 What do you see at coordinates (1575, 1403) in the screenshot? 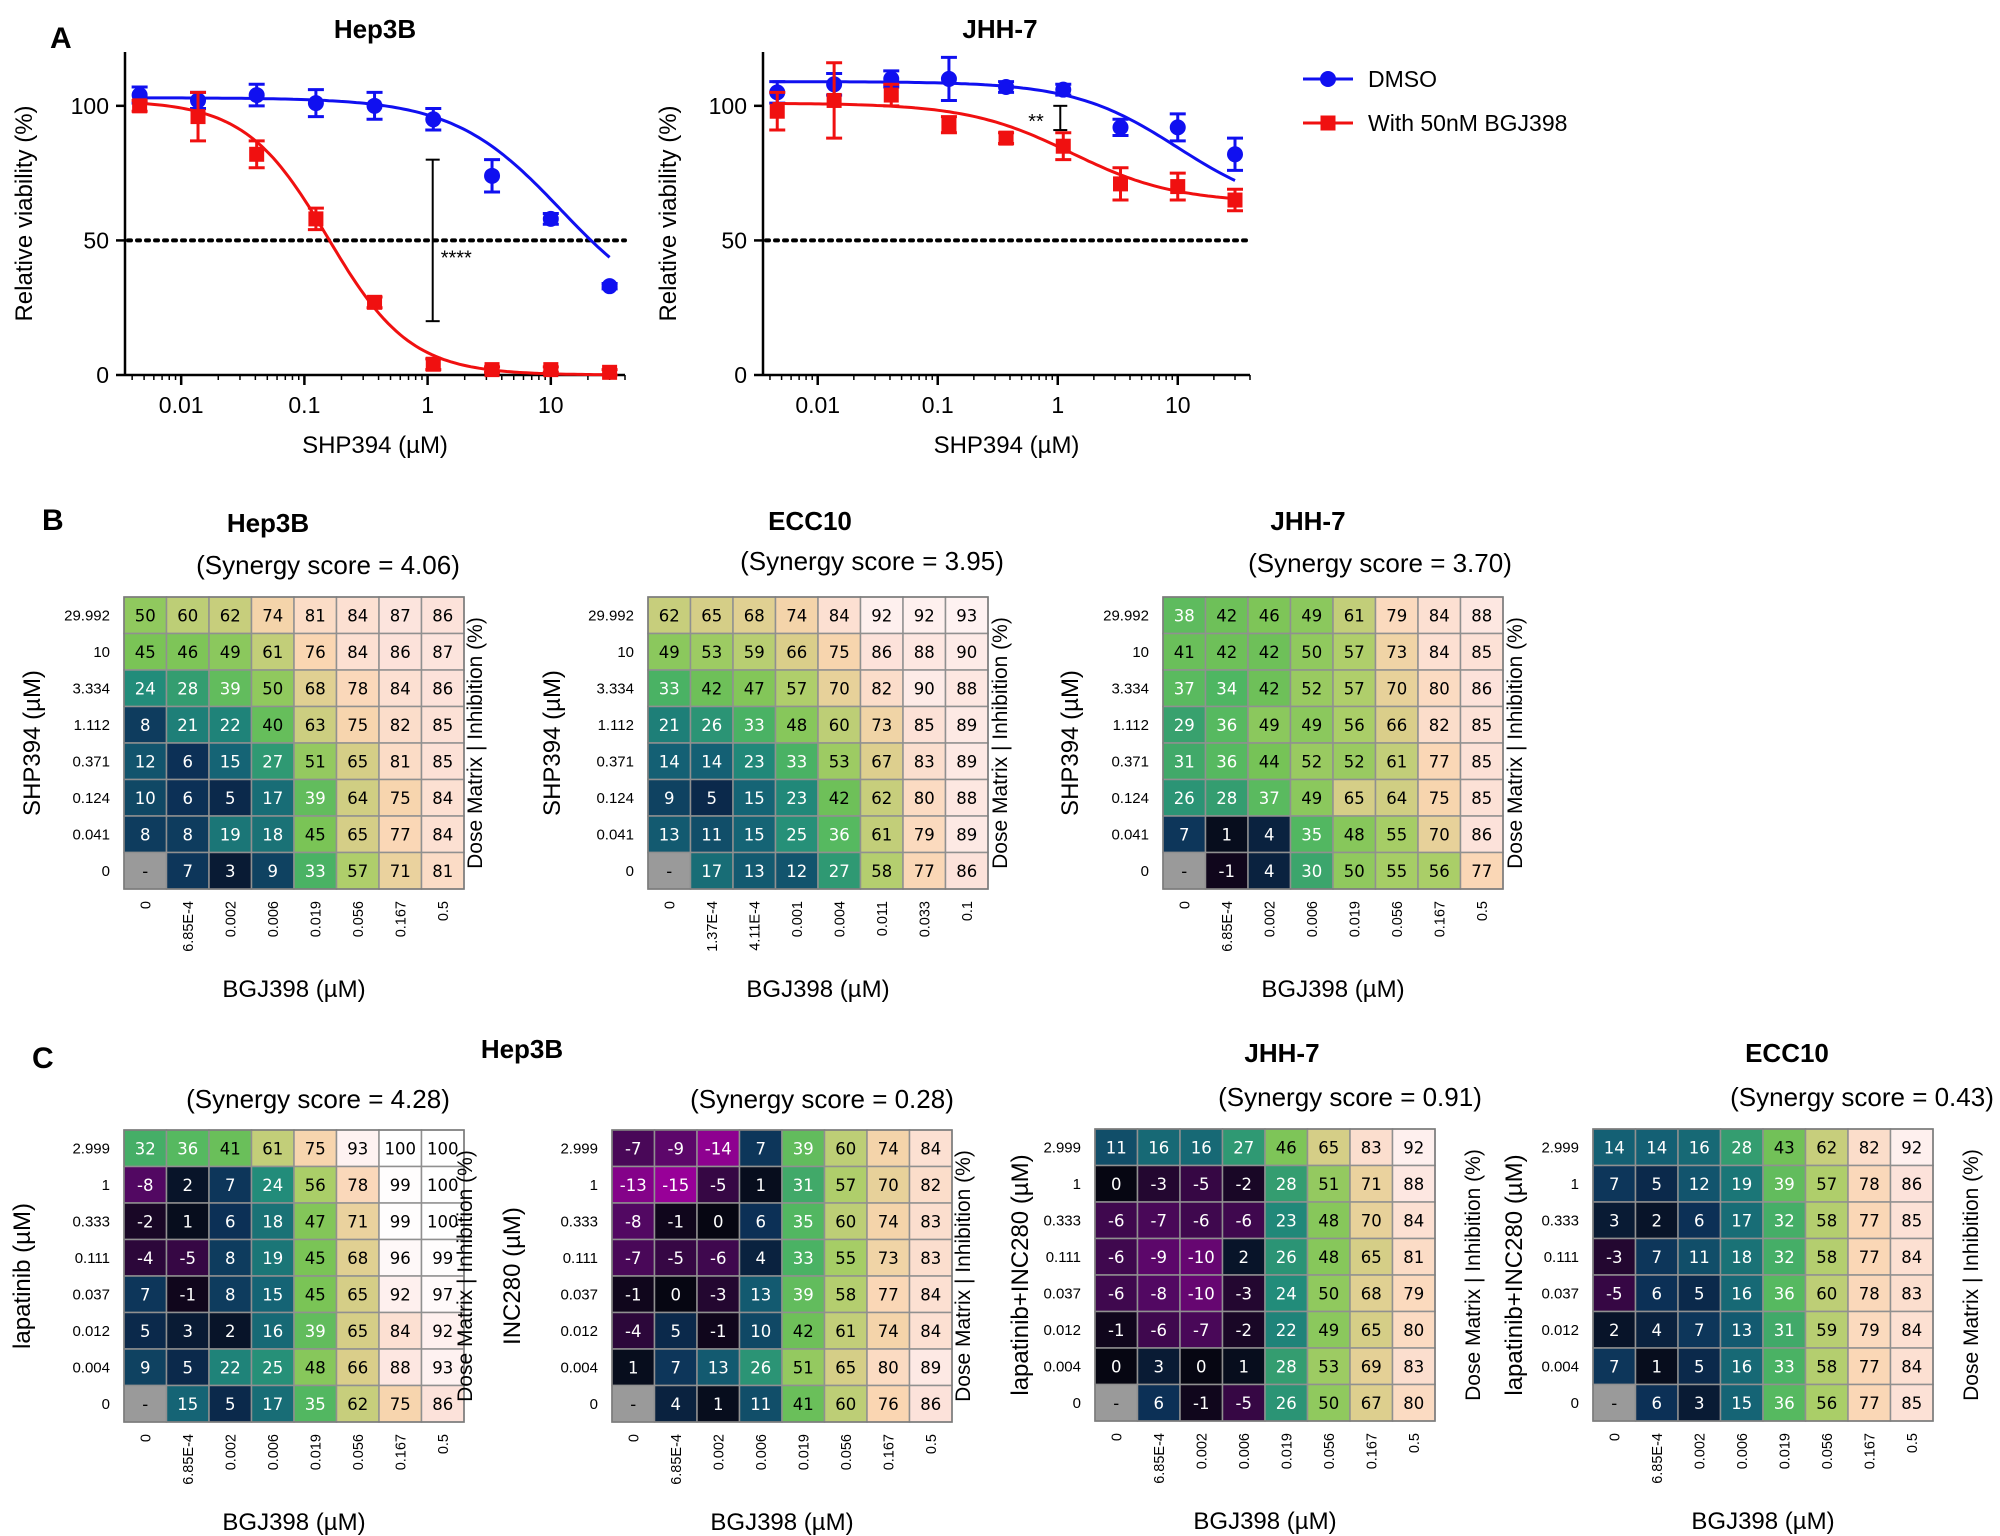
I see `y-tick-label: 0` at bounding box center [1575, 1403].